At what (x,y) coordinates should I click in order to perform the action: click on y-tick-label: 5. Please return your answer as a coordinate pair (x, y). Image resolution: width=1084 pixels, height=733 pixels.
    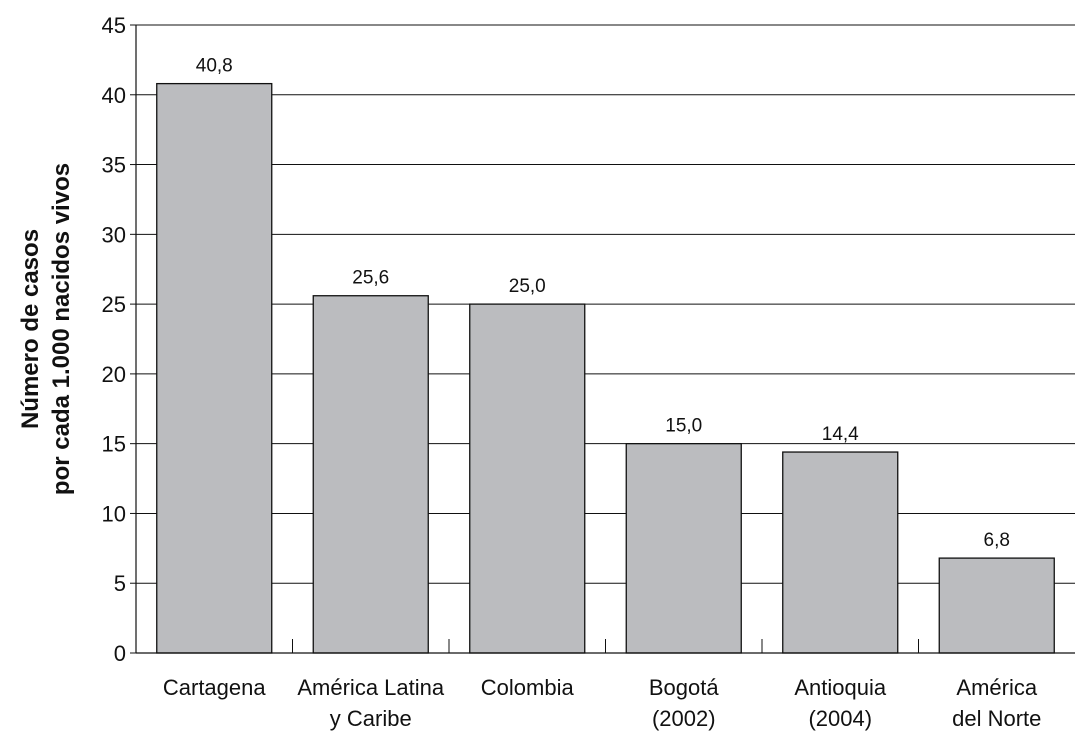
    Looking at the image, I should click on (120, 583).